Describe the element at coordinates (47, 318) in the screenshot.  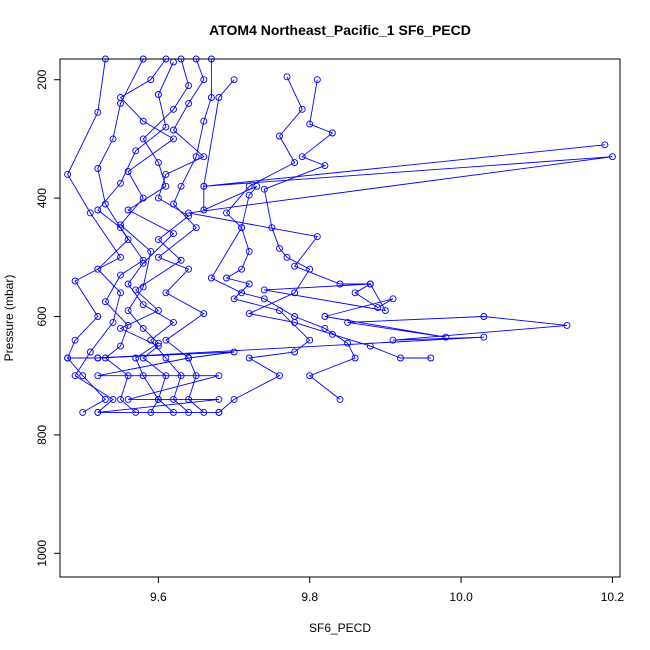
I see `y-axis: 200 400 600 800 1000` at that location.